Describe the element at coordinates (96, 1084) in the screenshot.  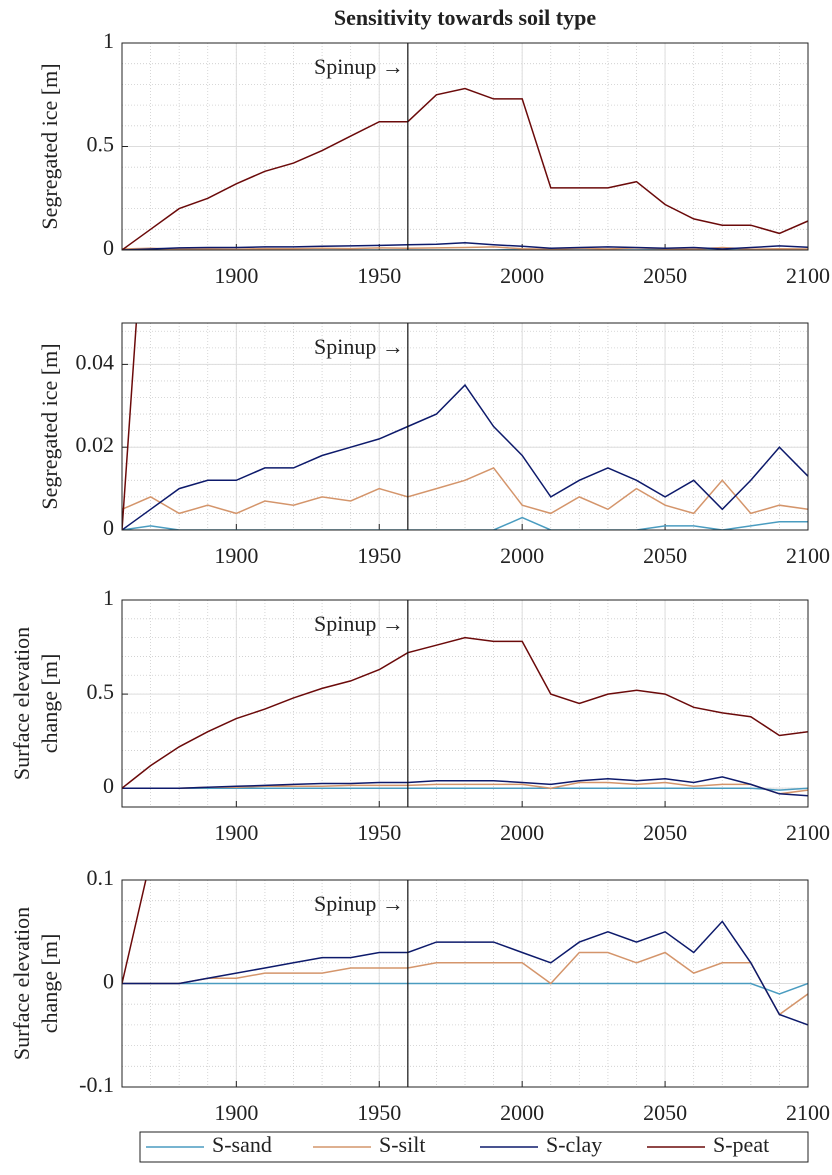
I see `y-tick-label: -0.1` at that location.